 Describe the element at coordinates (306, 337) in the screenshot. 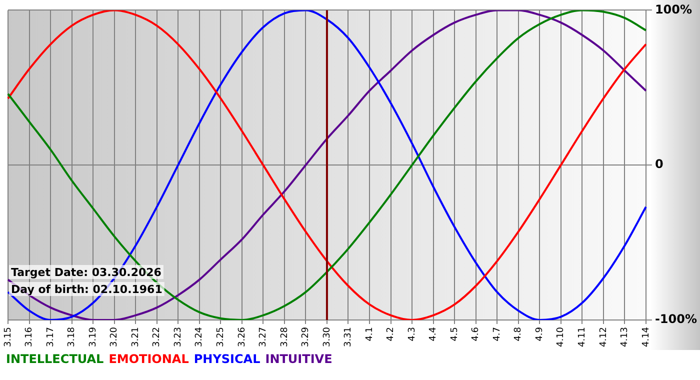

I see `x-tick-label: 3.29` at that location.